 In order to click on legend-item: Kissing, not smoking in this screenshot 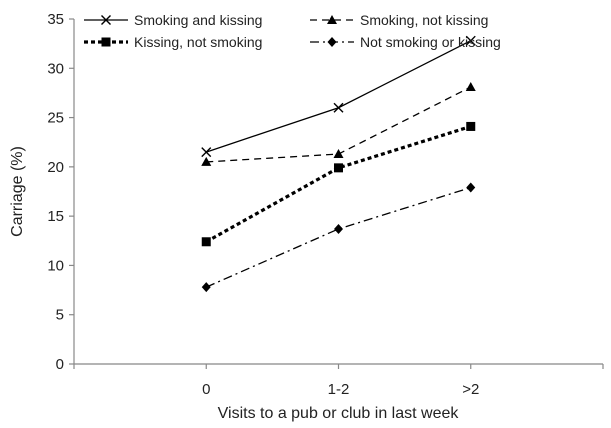, I will do `click(173, 42)`.